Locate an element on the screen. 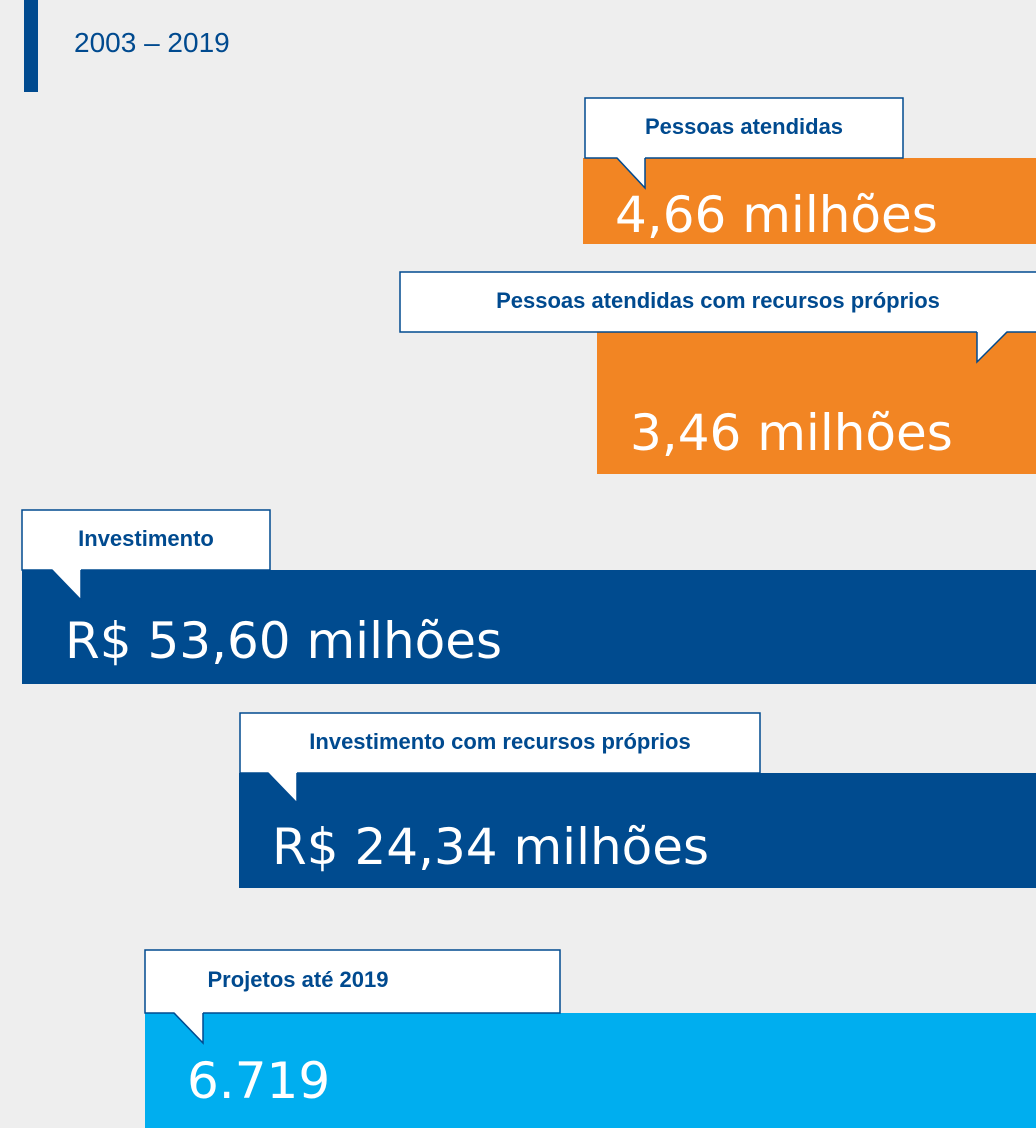 The width and height of the screenshot is (1036, 1128). label: Investimento is located at coordinates (146, 538).